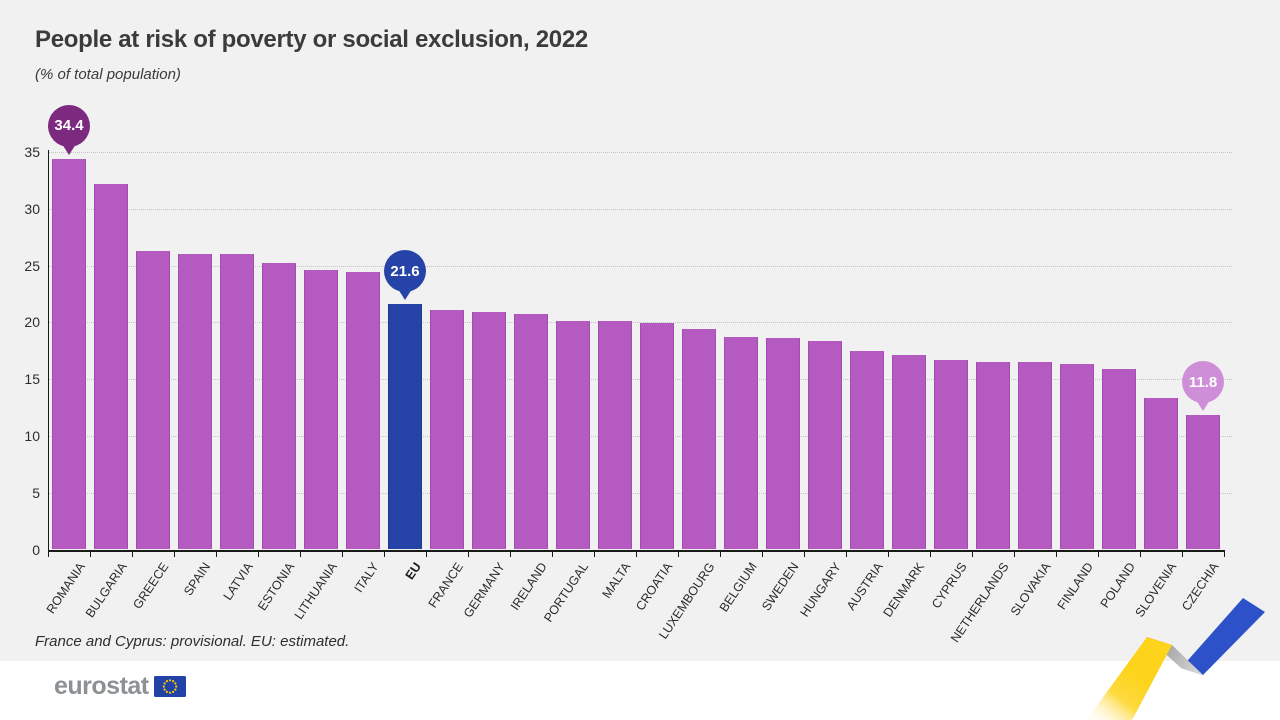 The height and width of the screenshot is (720, 1280). Describe the element at coordinates (169, 686) in the screenshot. I see `eu-flag-icon` at that location.